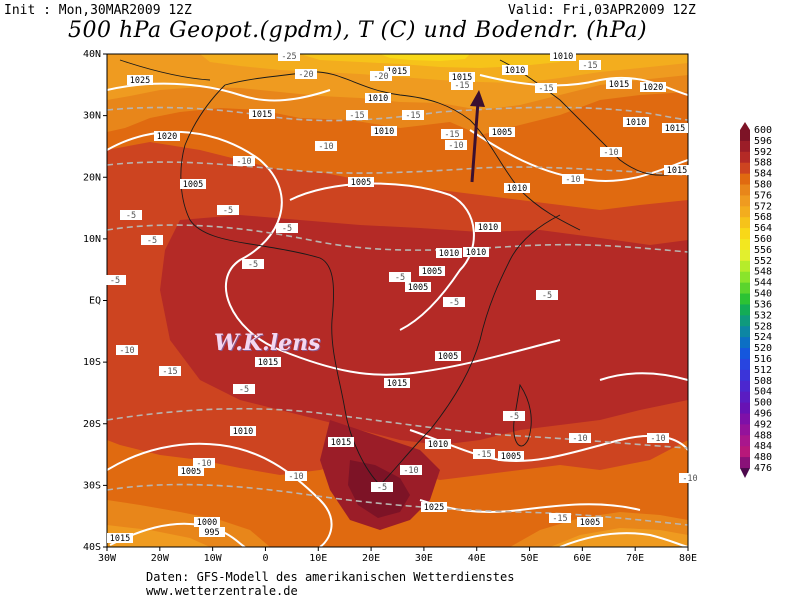  I want to click on temperature-label: -25, so click(289, 56).